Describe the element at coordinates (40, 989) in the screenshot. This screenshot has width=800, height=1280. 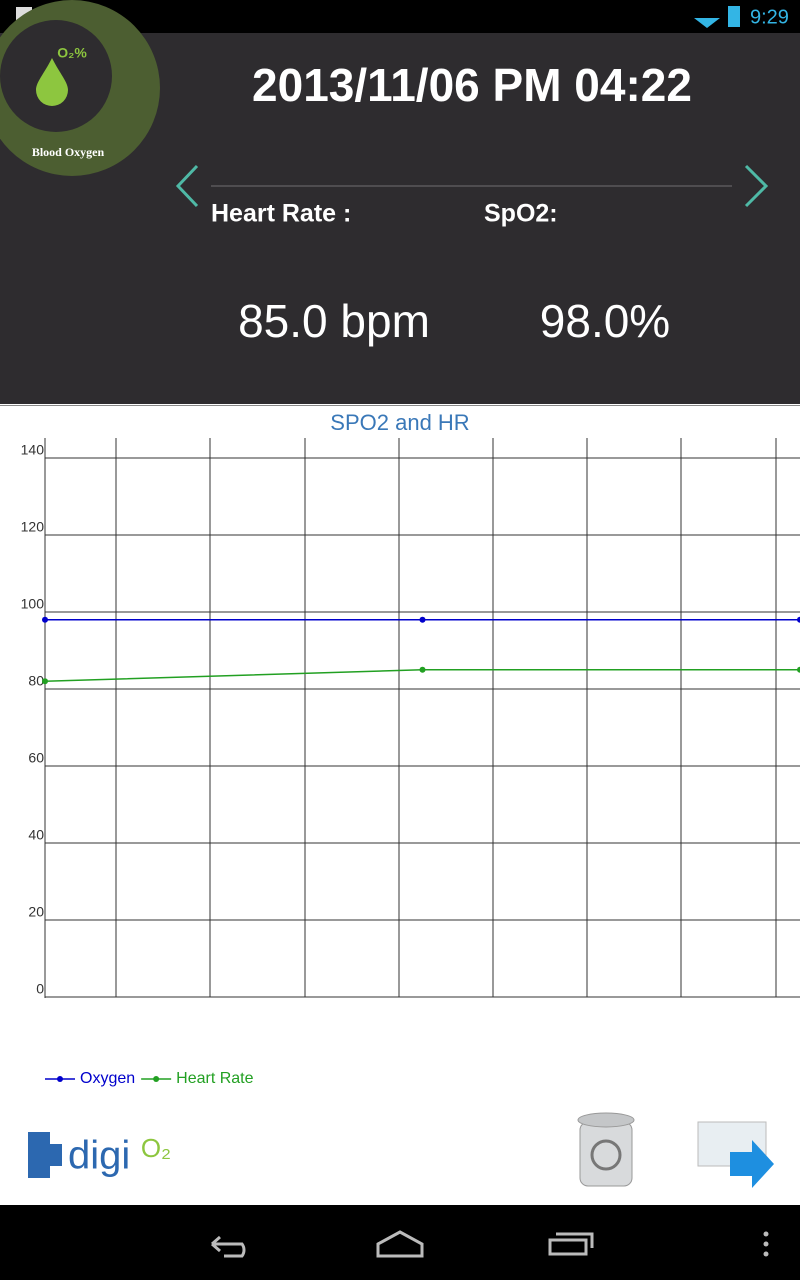
I see `y-tick-label: 0` at that location.